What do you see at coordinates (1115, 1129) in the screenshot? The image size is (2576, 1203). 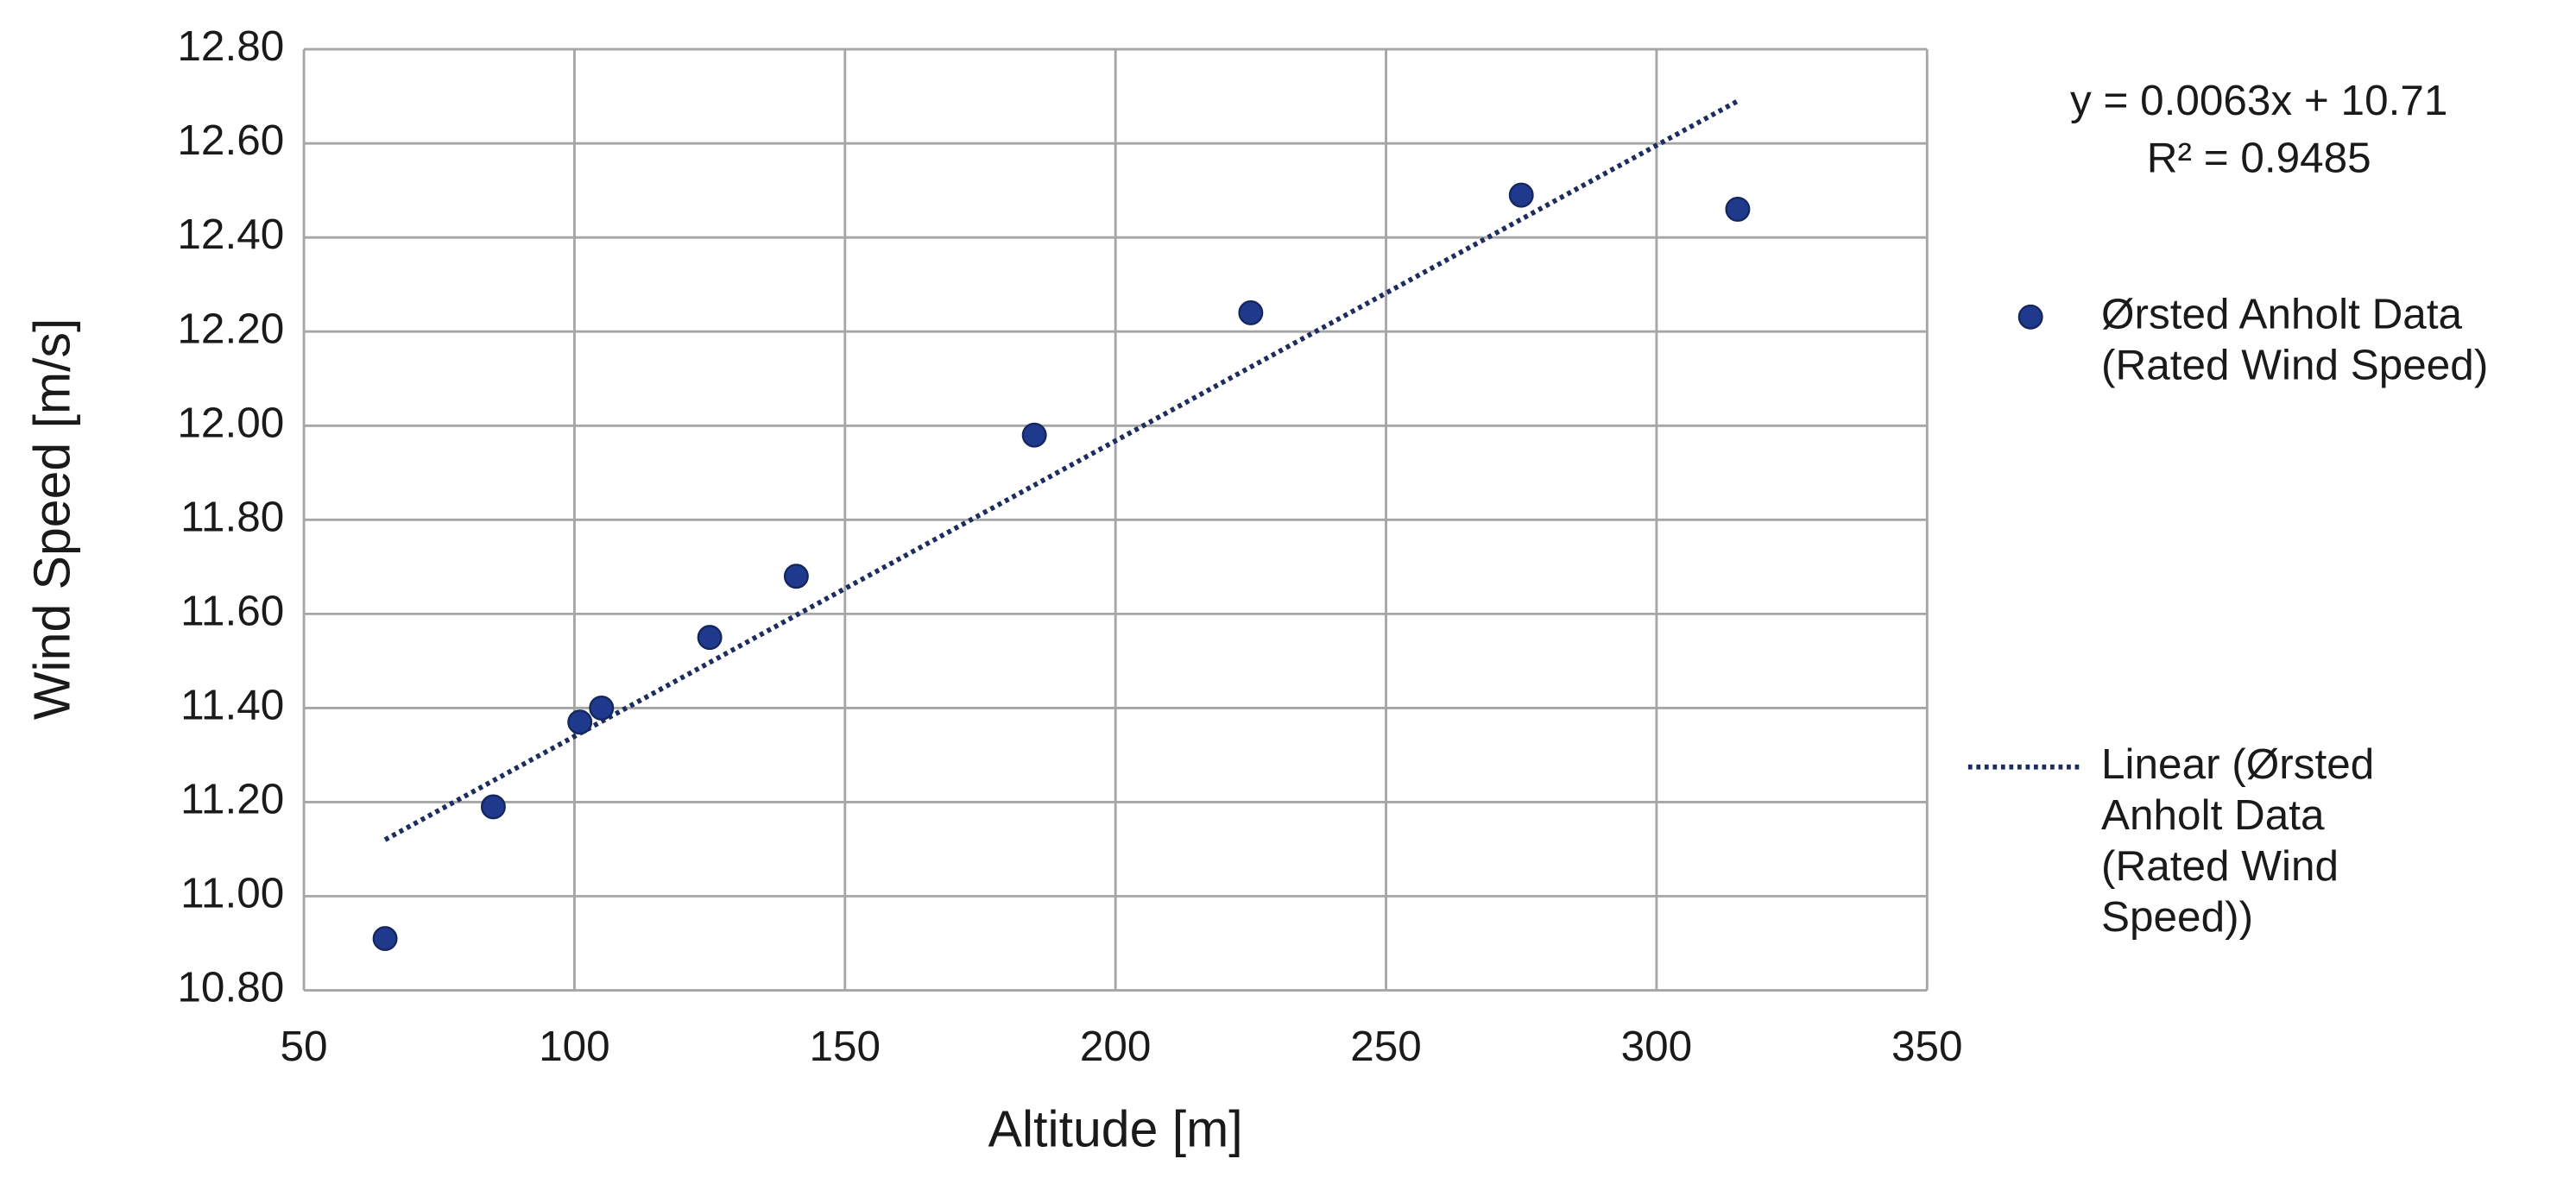 I see `x-axis-title: Altitude [m]` at bounding box center [1115, 1129].